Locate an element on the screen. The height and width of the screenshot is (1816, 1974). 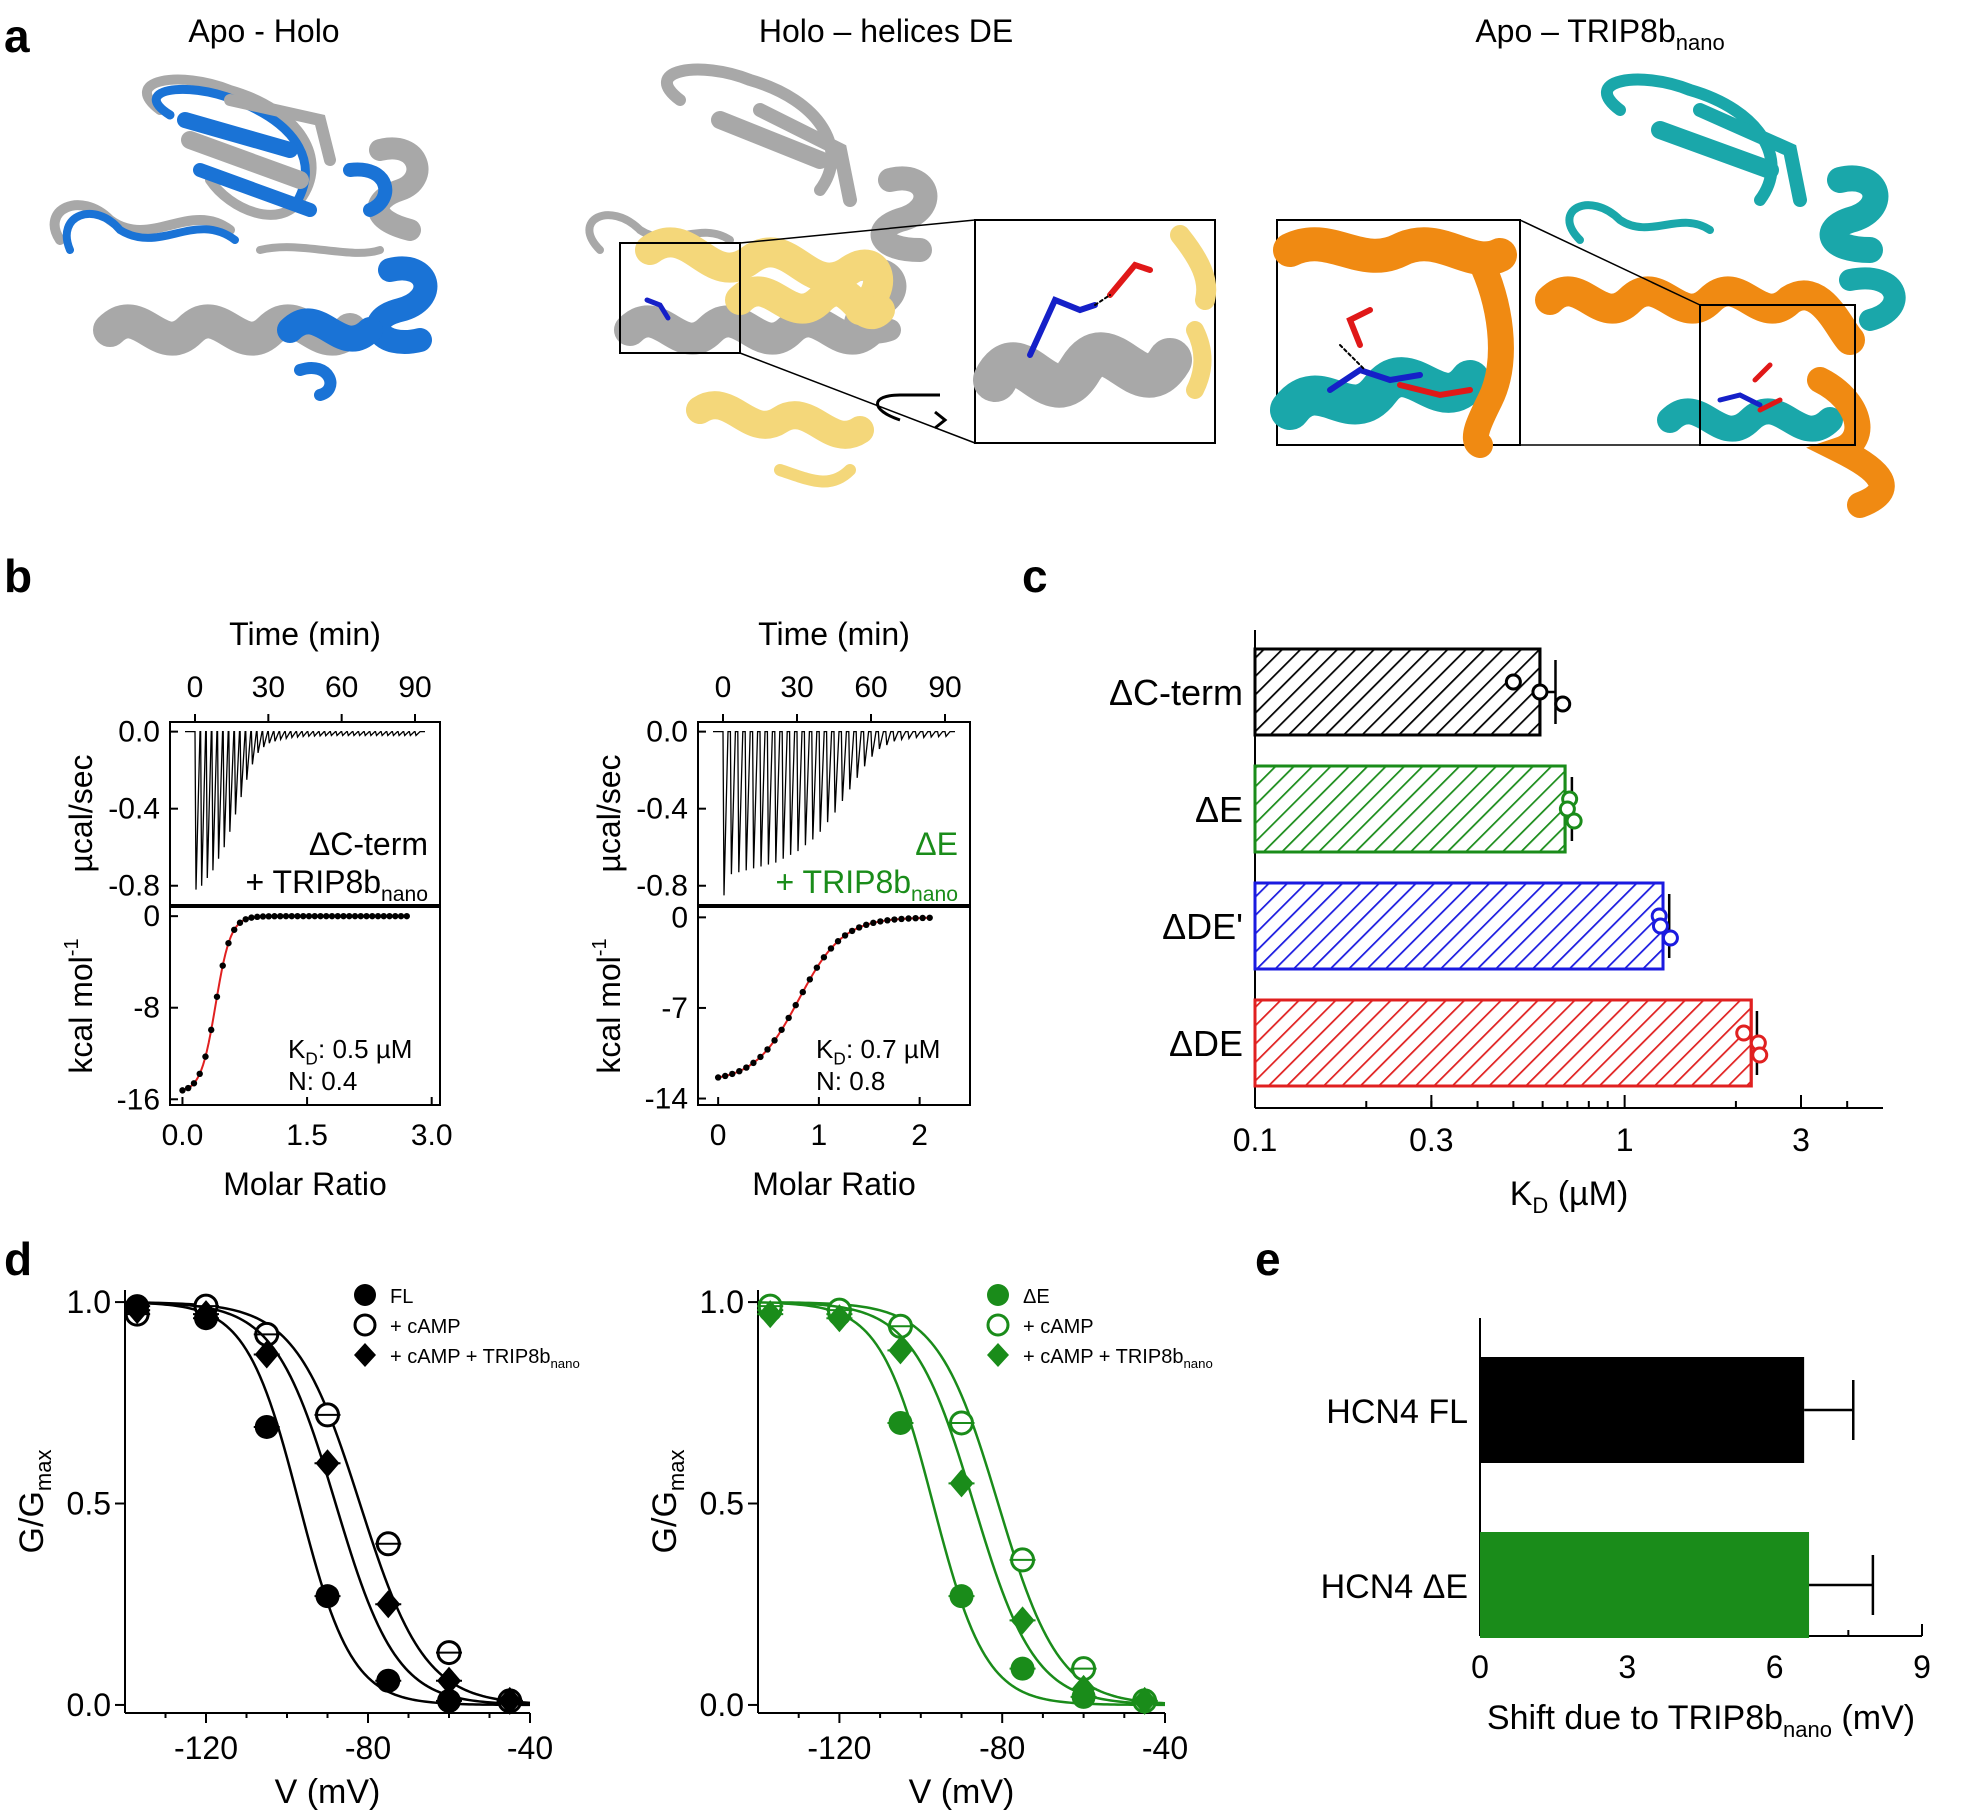
itc-kd-label-main: K is located at coordinates (297, 1049).